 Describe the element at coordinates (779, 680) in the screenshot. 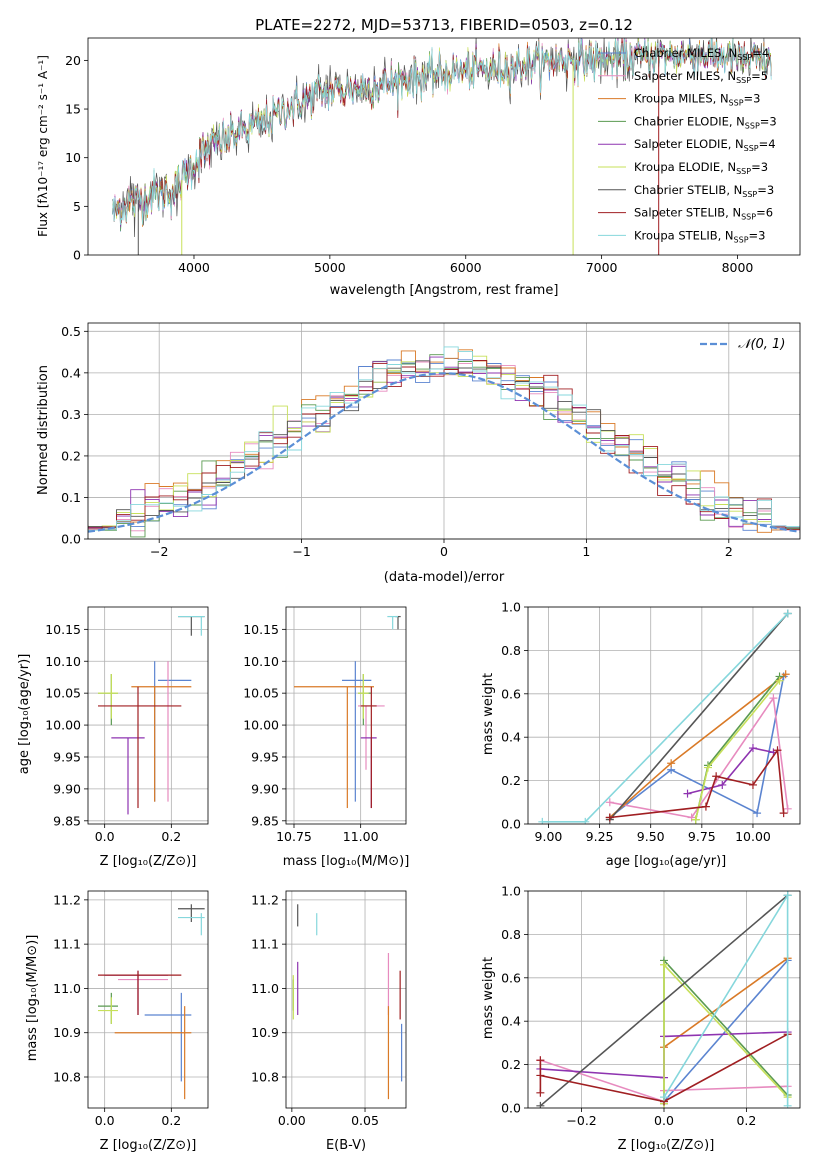

I see `weight-point-kroupa_elodie` at that location.